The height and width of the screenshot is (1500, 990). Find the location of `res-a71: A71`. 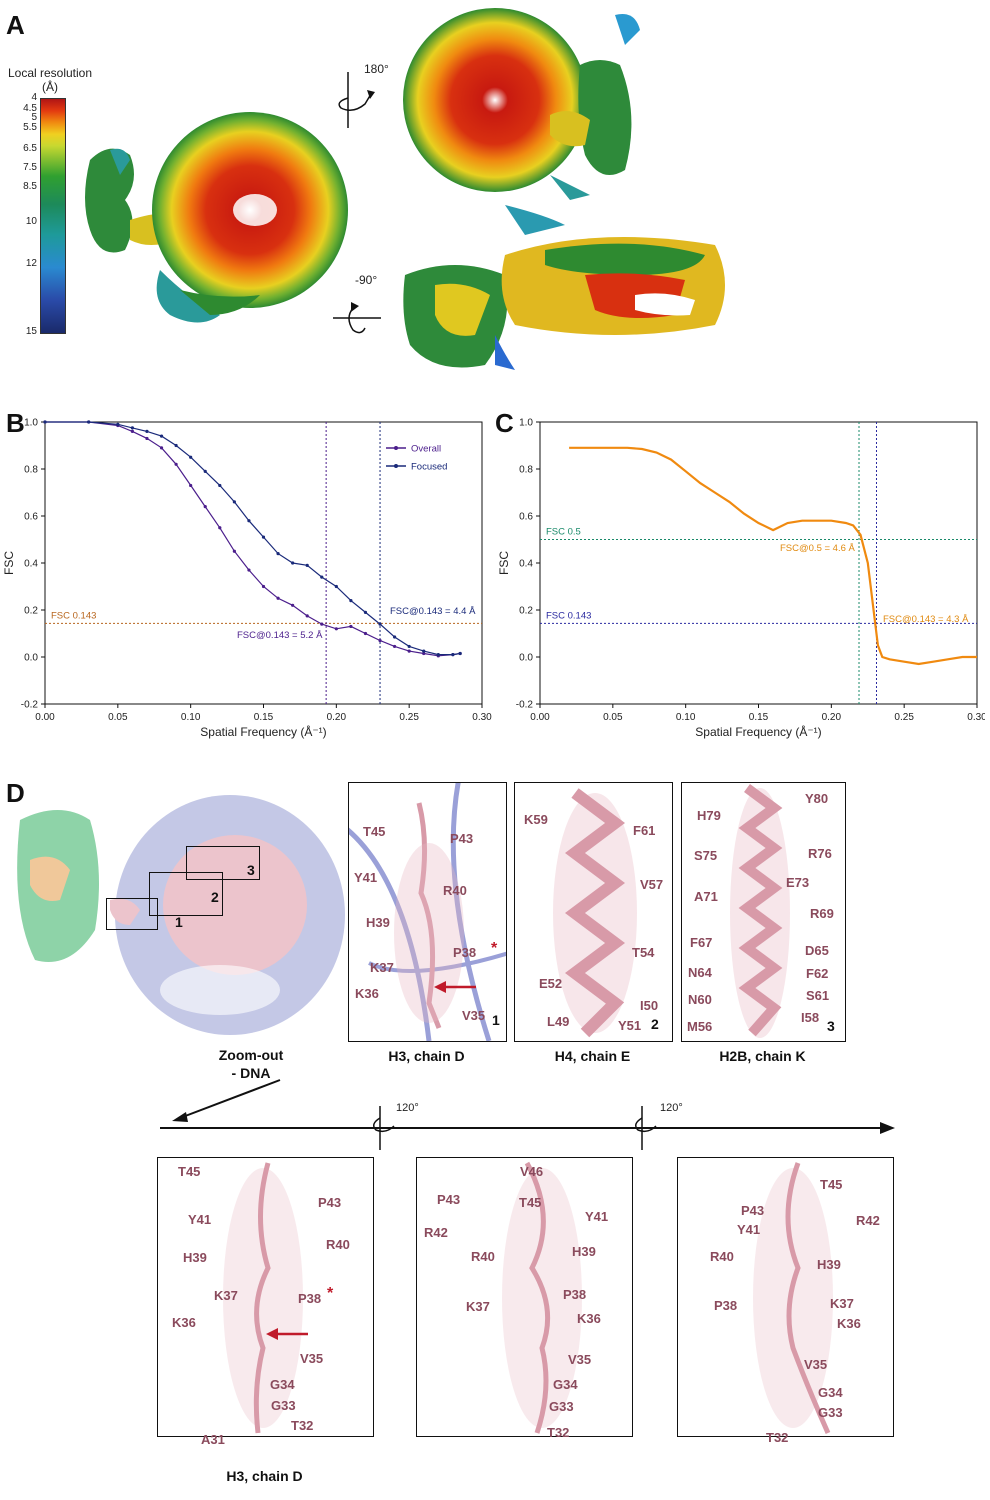

res-a71: A71 is located at coordinates (706, 896).